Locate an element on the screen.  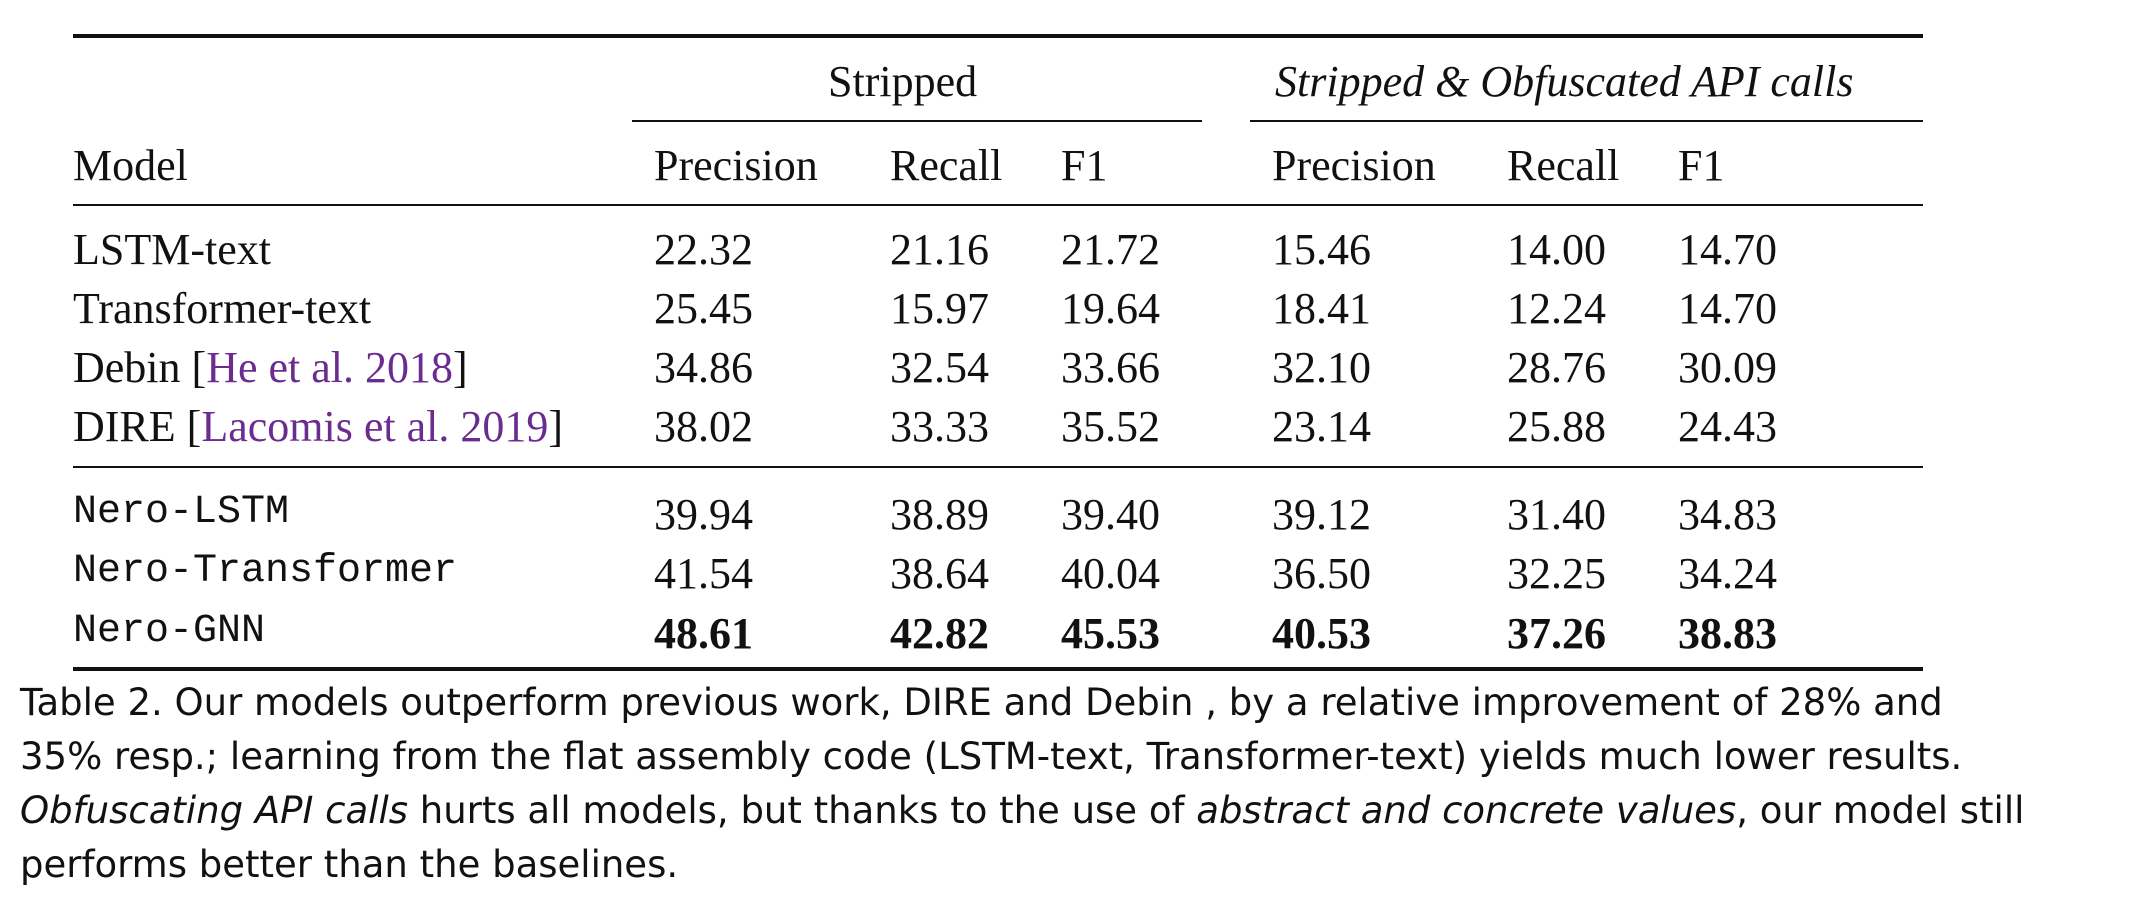
col-header-f1-stripped: F1 is located at coordinates (1084, 165).